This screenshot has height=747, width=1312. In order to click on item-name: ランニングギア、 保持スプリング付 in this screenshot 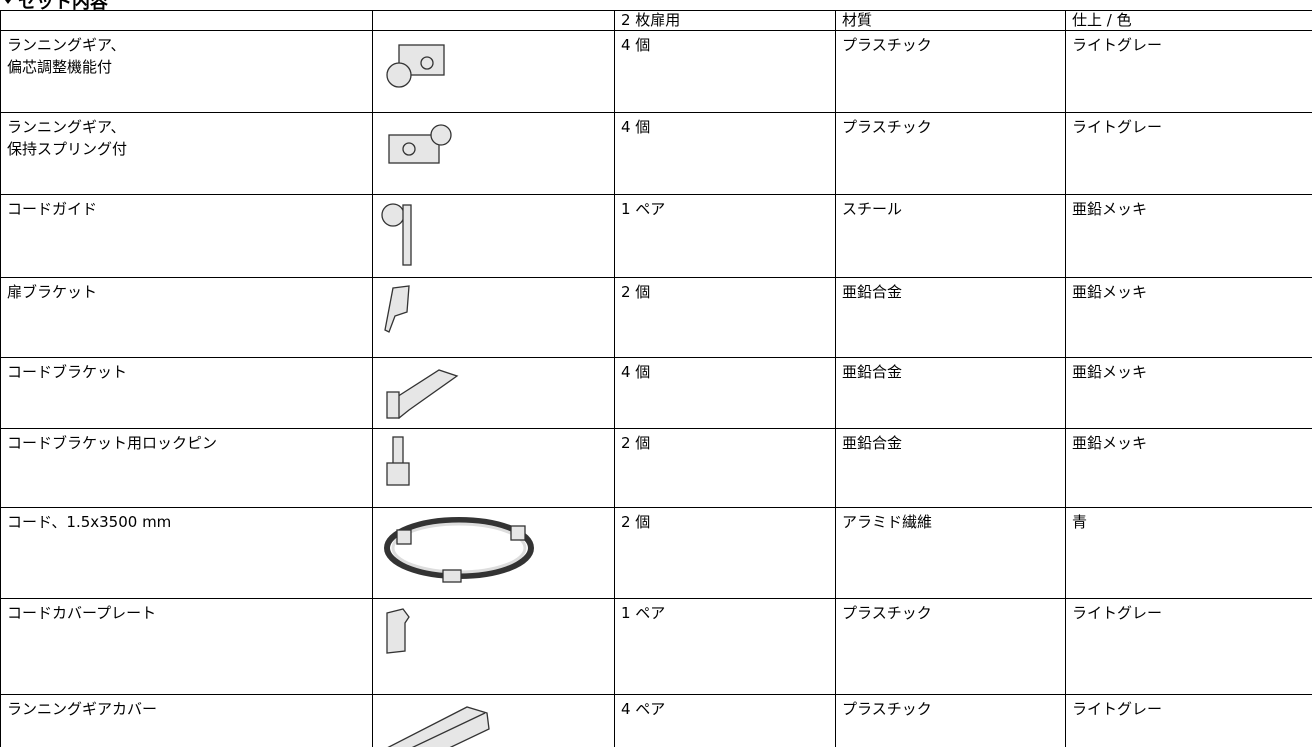, I will do `click(186, 153)`.